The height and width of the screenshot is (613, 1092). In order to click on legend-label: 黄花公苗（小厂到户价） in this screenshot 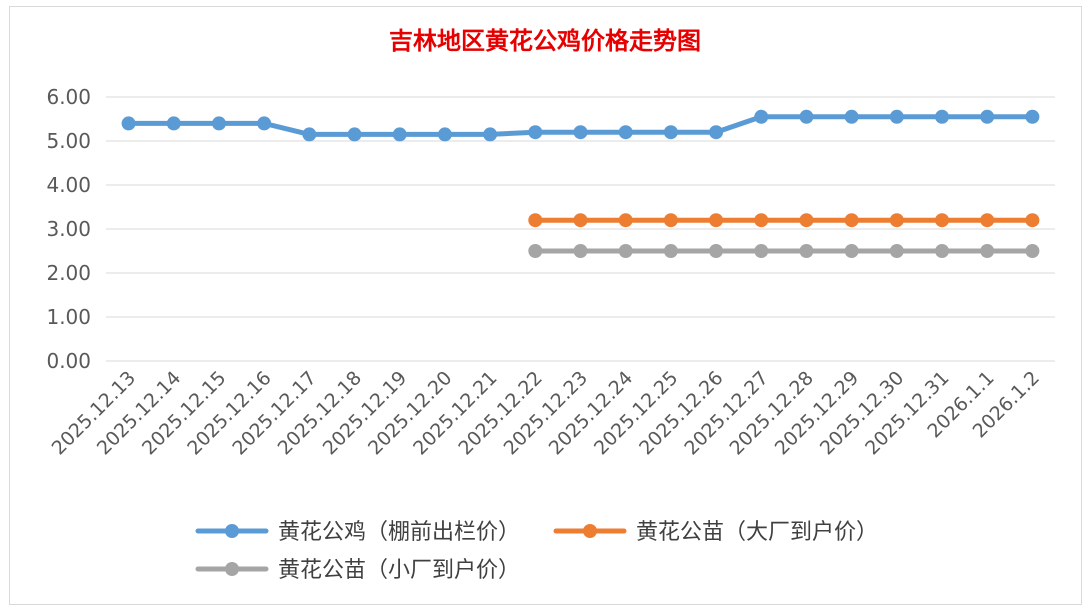, I will do `click(399, 570)`.